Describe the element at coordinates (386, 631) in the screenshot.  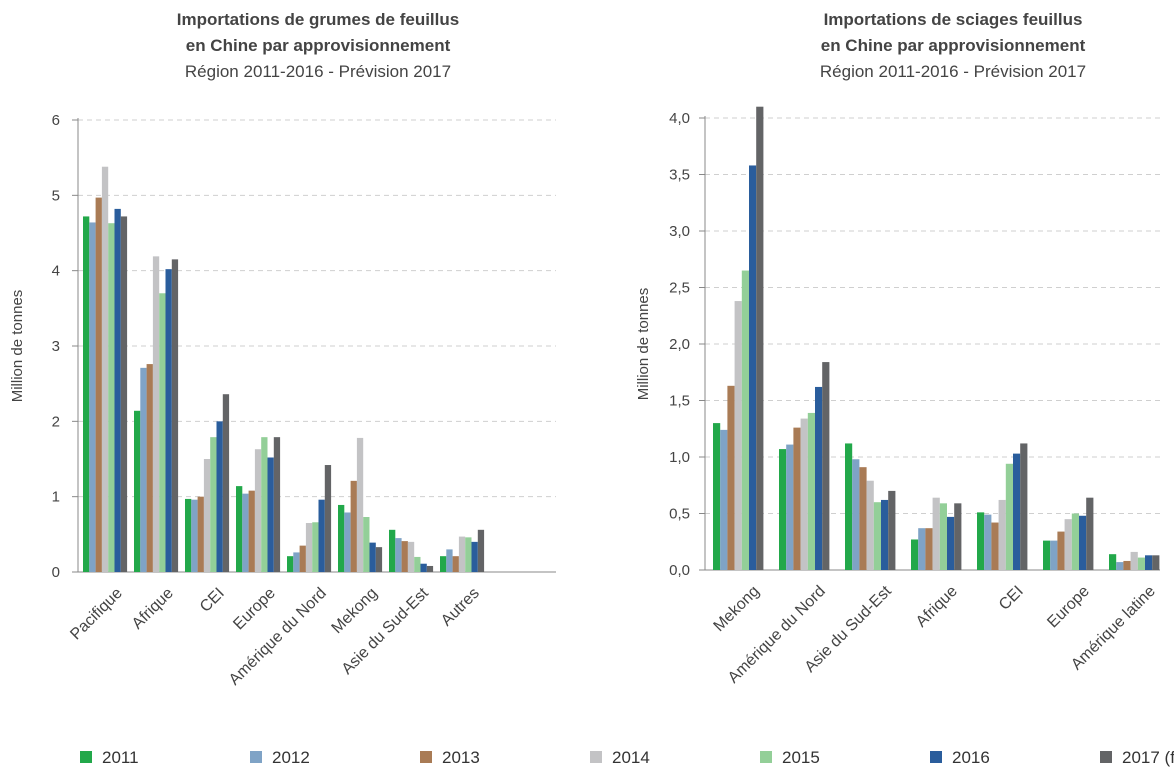
I see `x-category-label: Asie du Sud-Est` at that location.